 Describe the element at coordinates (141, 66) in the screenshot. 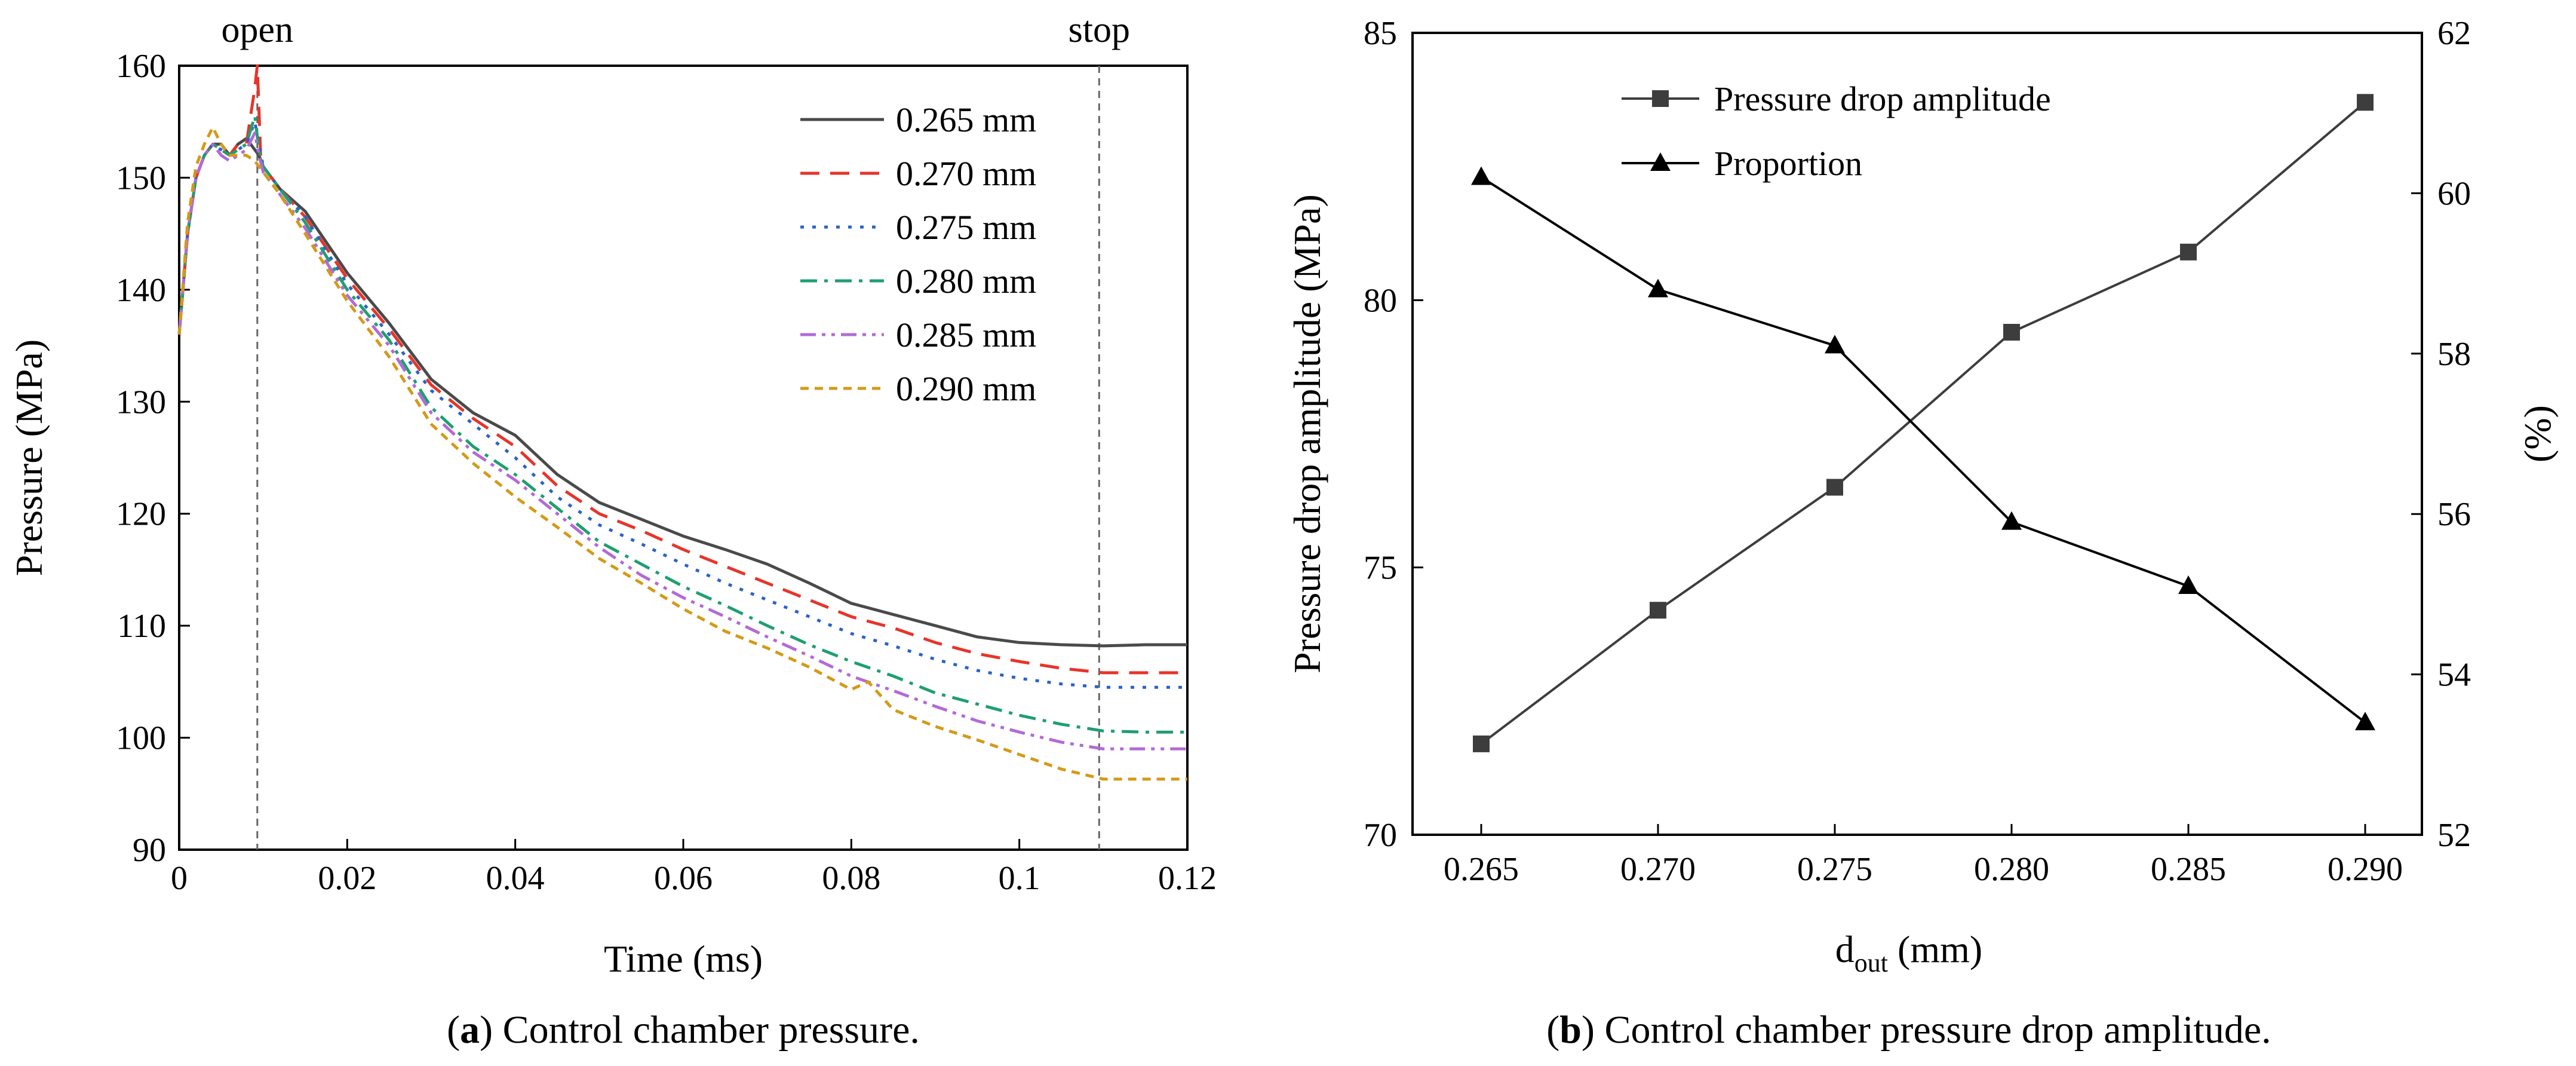

I see `chart-a-ytick-label: 160` at that location.